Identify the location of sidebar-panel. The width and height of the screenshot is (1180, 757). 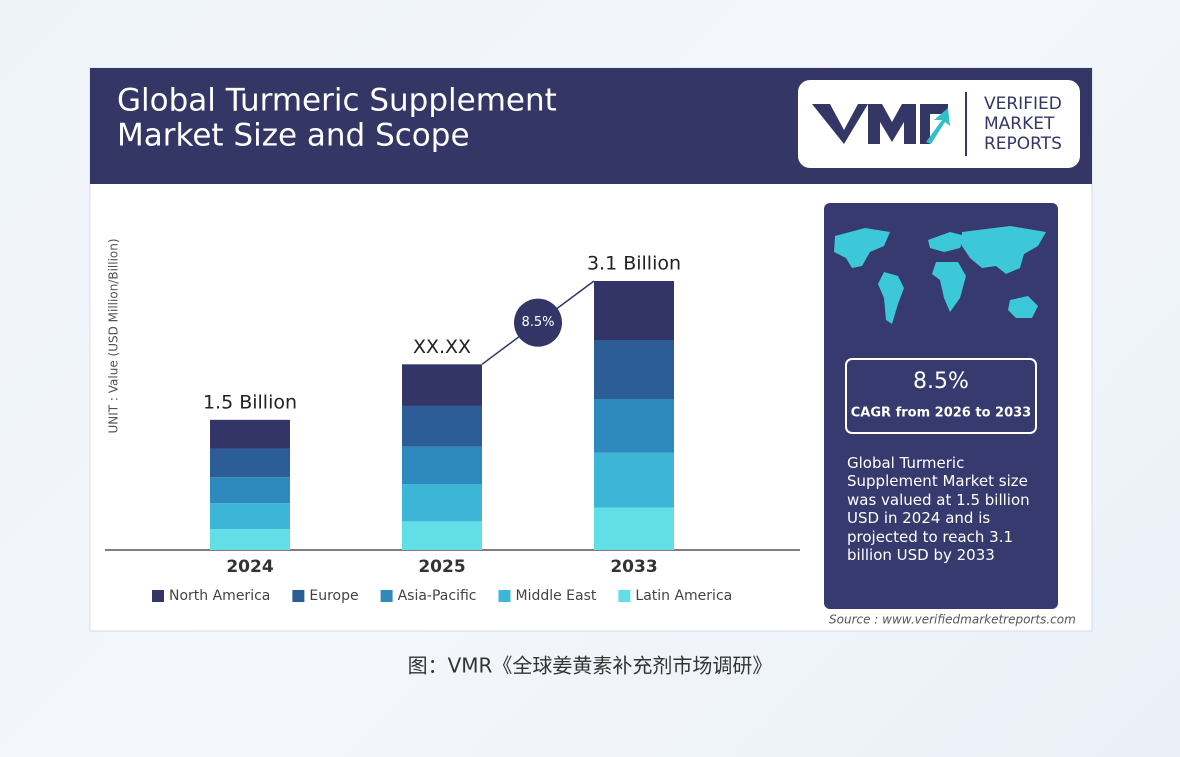
(941, 406).